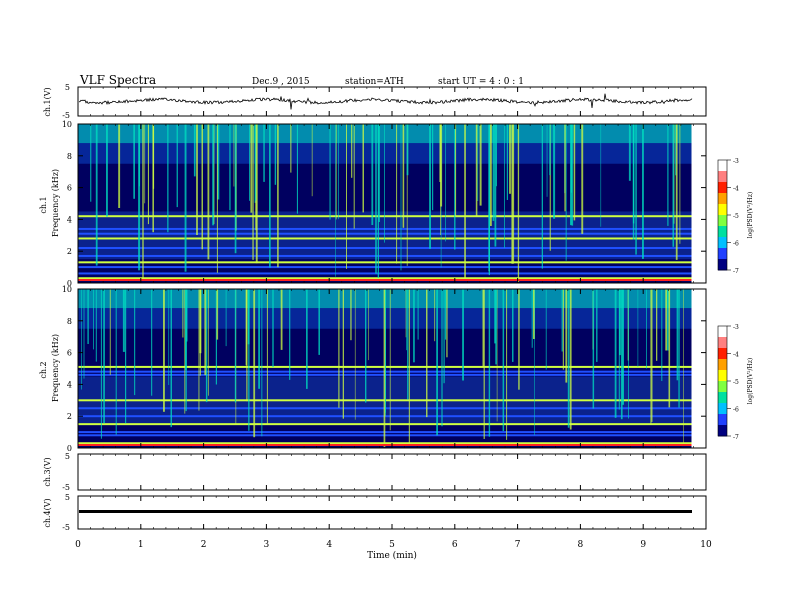 The width and height of the screenshot is (792, 612). What do you see at coordinates (55, 203) in the screenshot?
I see `ch1-spec-ylabel-freq: Frequency (kHz)` at bounding box center [55, 203].